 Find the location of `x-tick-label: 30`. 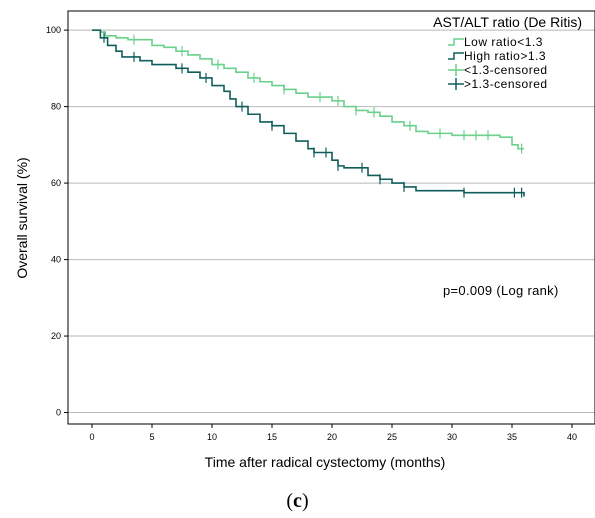

x-tick-label: 30 is located at coordinates (452, 437).